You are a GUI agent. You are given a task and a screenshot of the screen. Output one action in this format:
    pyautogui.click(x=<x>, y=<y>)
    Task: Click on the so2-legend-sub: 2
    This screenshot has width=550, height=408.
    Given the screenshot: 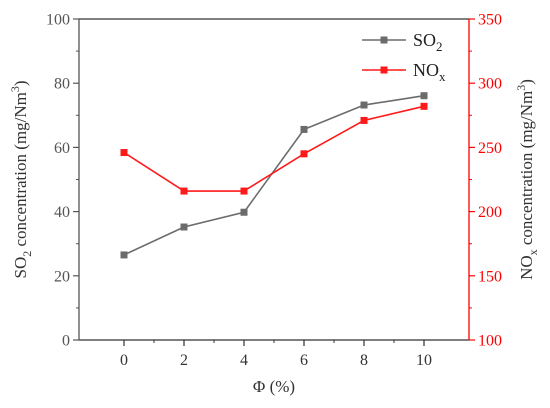 What is the action you would take?
    pyautogui.click(x=439, y=46)
    